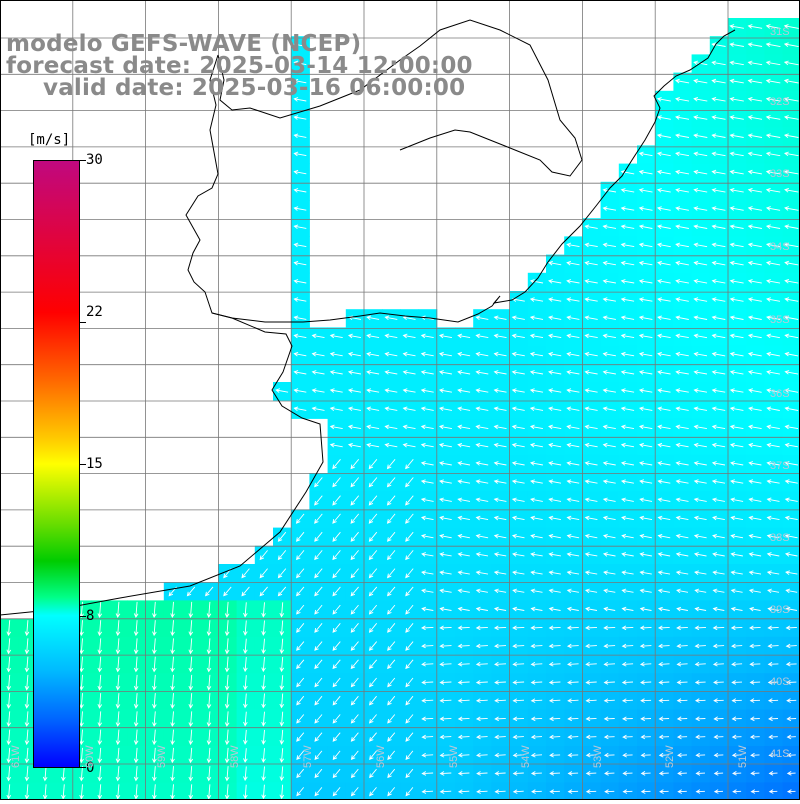 The image size is (800, 804). What do you see at coordinates (83, 160) in the screenshot?
I see `colorbar-tickmark` at bounding box center [83, 160].